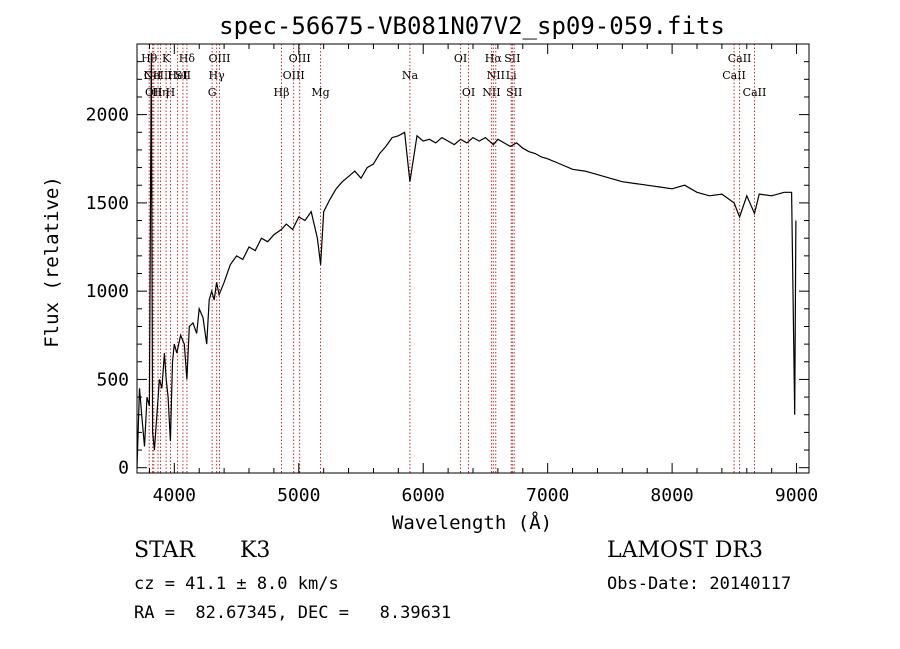 This screenshot has width=900, height=649. Describe the element at coordinates (166, 58) in the screenshot. I see `spectral-line-label-5: K` at that location.